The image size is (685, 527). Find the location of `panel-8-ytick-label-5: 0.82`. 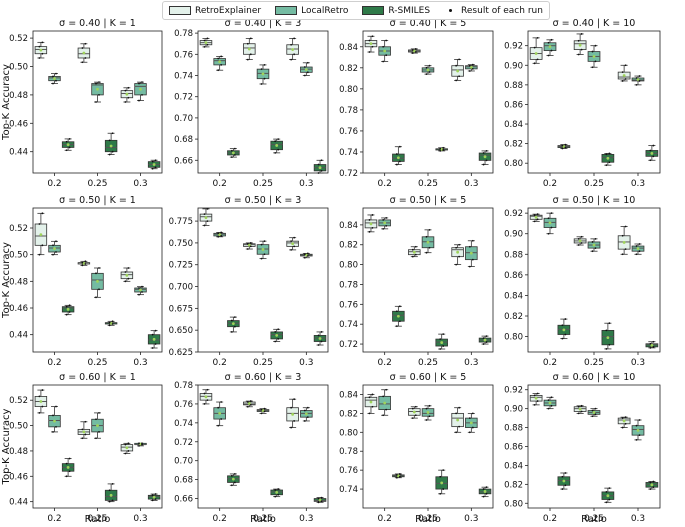

panel-8-ytick-label-5: 0.82 is located at coordinates (513, 317).